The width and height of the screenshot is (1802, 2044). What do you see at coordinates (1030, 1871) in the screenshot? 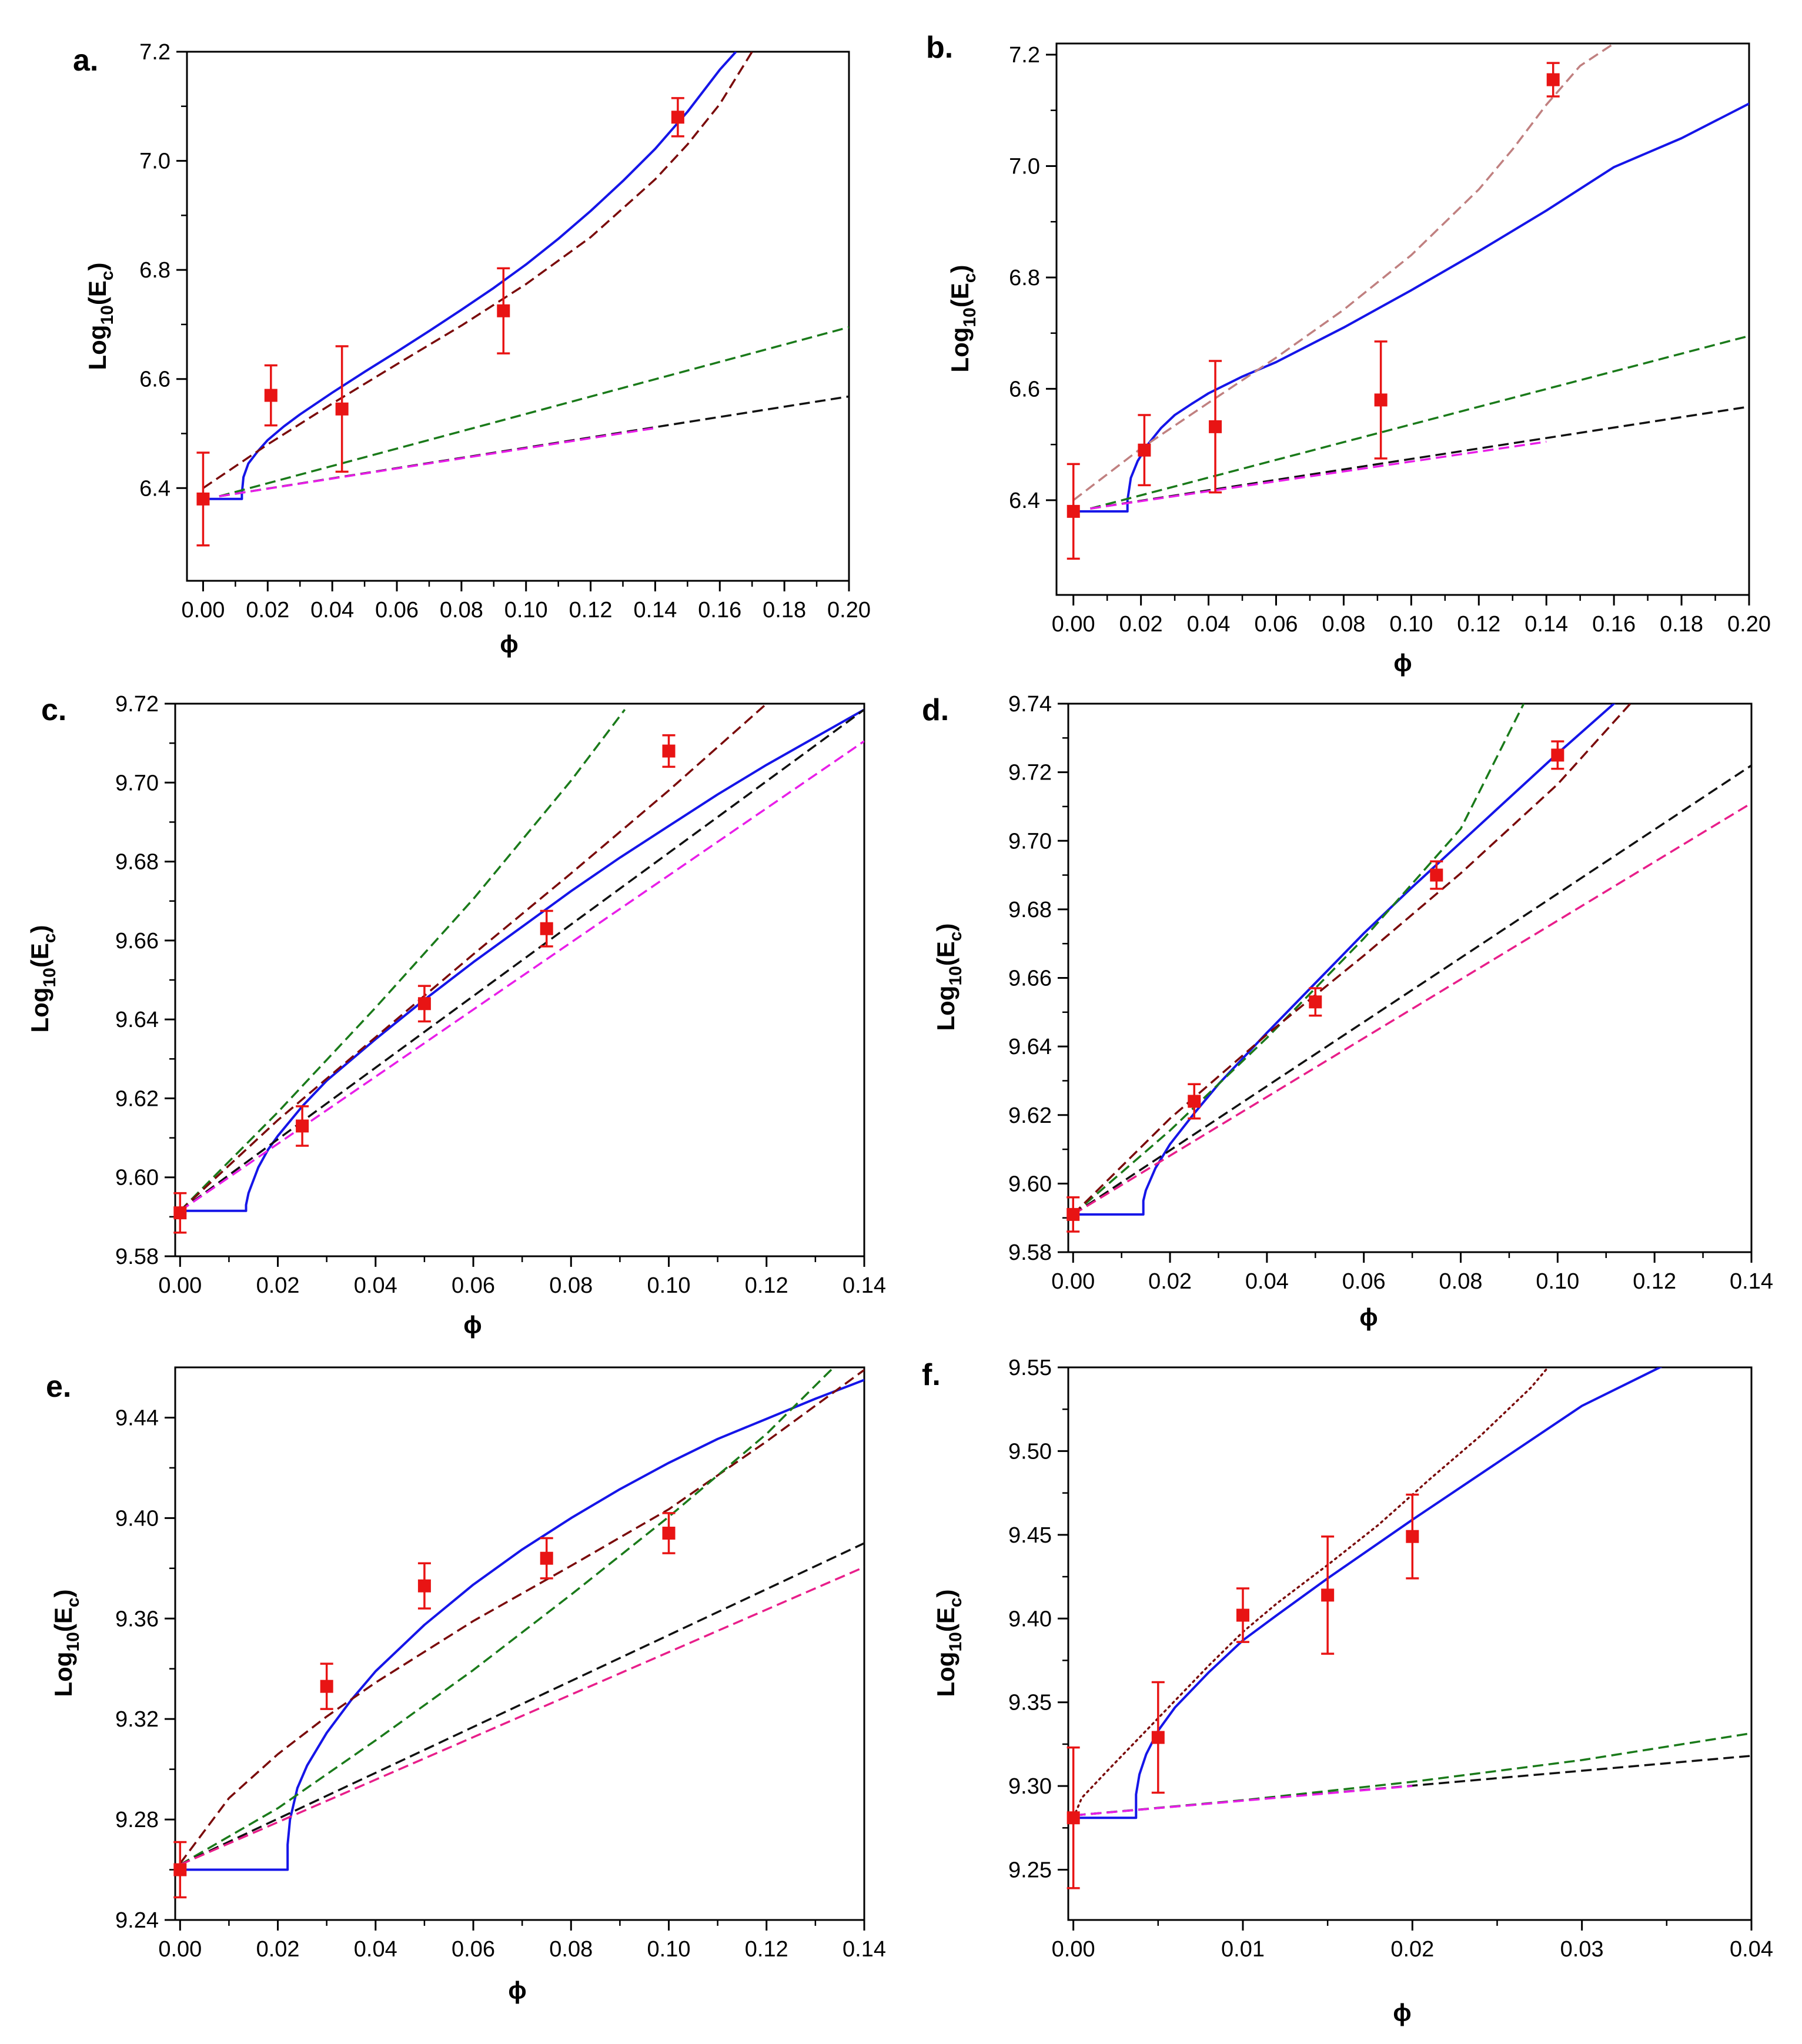
I see `y-tick-label: 9.25` at bounding box center [1030, 1871].